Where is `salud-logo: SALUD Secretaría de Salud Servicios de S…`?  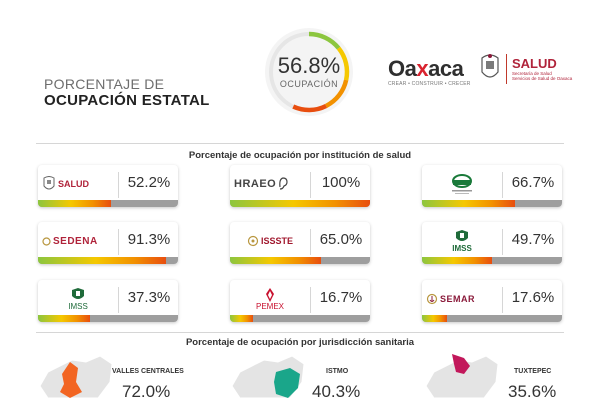
salud-logo: SALUD Secretaría de Salud Servicios de S… is located at coordinates (542, 69).